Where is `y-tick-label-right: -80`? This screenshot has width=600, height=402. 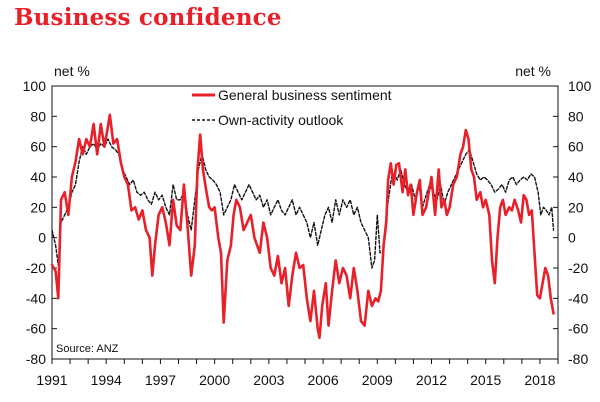 y-tick-label-right: -80 is located at coordinates (578, 359).